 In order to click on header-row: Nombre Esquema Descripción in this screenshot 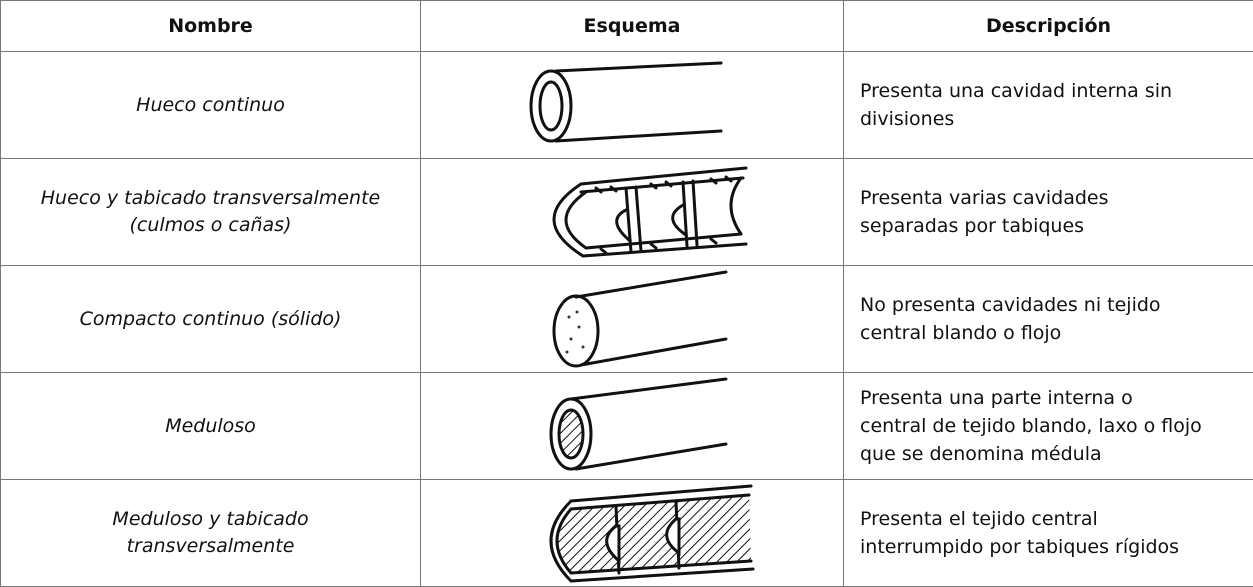, I will do `click(626, 26)`.